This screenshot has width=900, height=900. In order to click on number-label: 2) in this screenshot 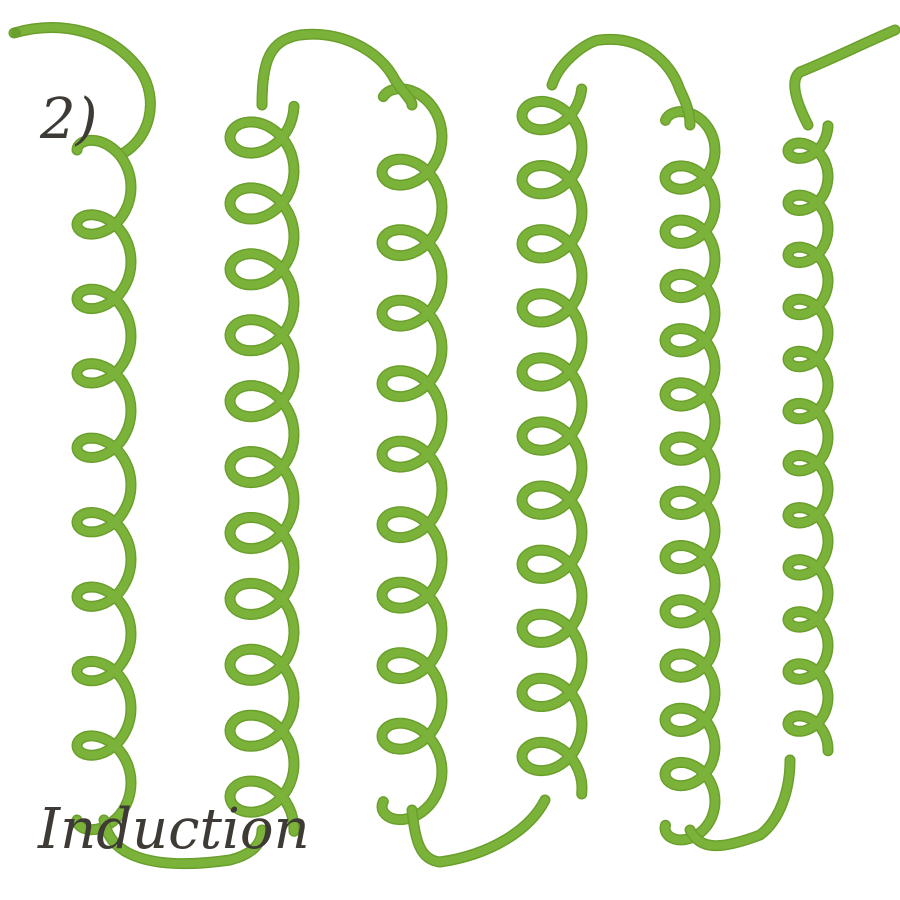, I will do `click(68, 119)`.